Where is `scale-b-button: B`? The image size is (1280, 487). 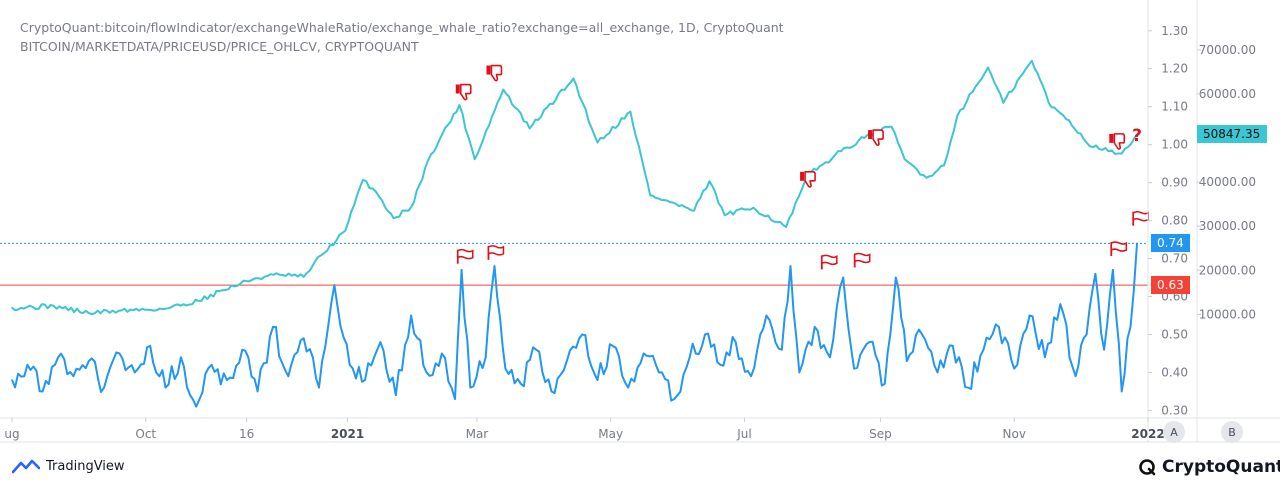 scale-b-button: B is located at coordinates (1232, 432).